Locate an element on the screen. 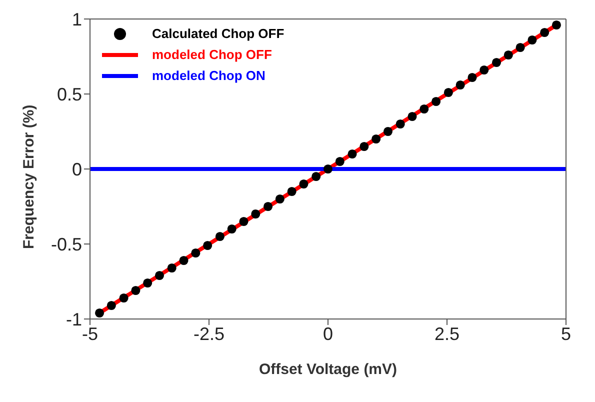 Image resolution: width=595 pixels, height=402 pixels. x-tick-label: -2.5 is located at coordinates (209, 334).